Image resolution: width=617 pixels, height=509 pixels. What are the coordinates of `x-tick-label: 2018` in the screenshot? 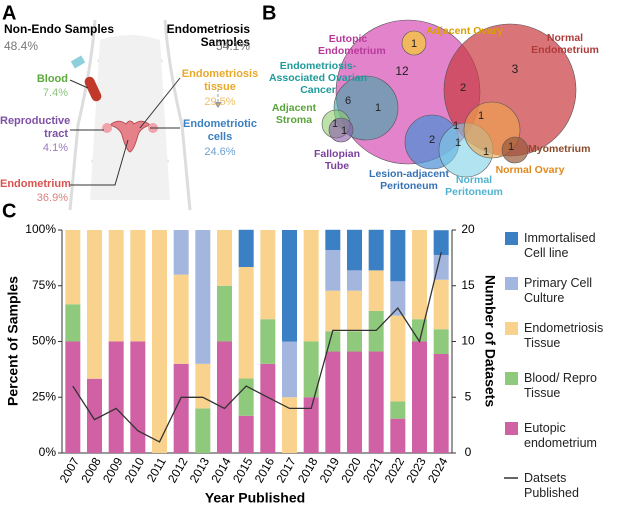 It's located at (308, 470).